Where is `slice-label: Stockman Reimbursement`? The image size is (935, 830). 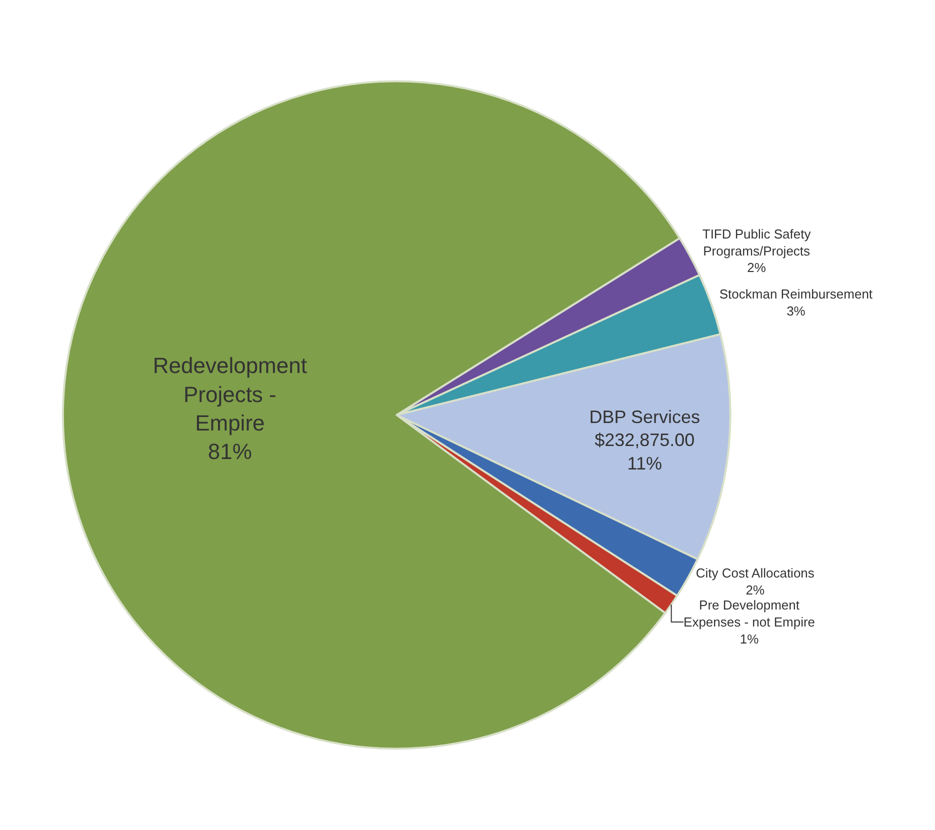 slice-label: Stockman Reimbursement is located at coordinates (796, 294).